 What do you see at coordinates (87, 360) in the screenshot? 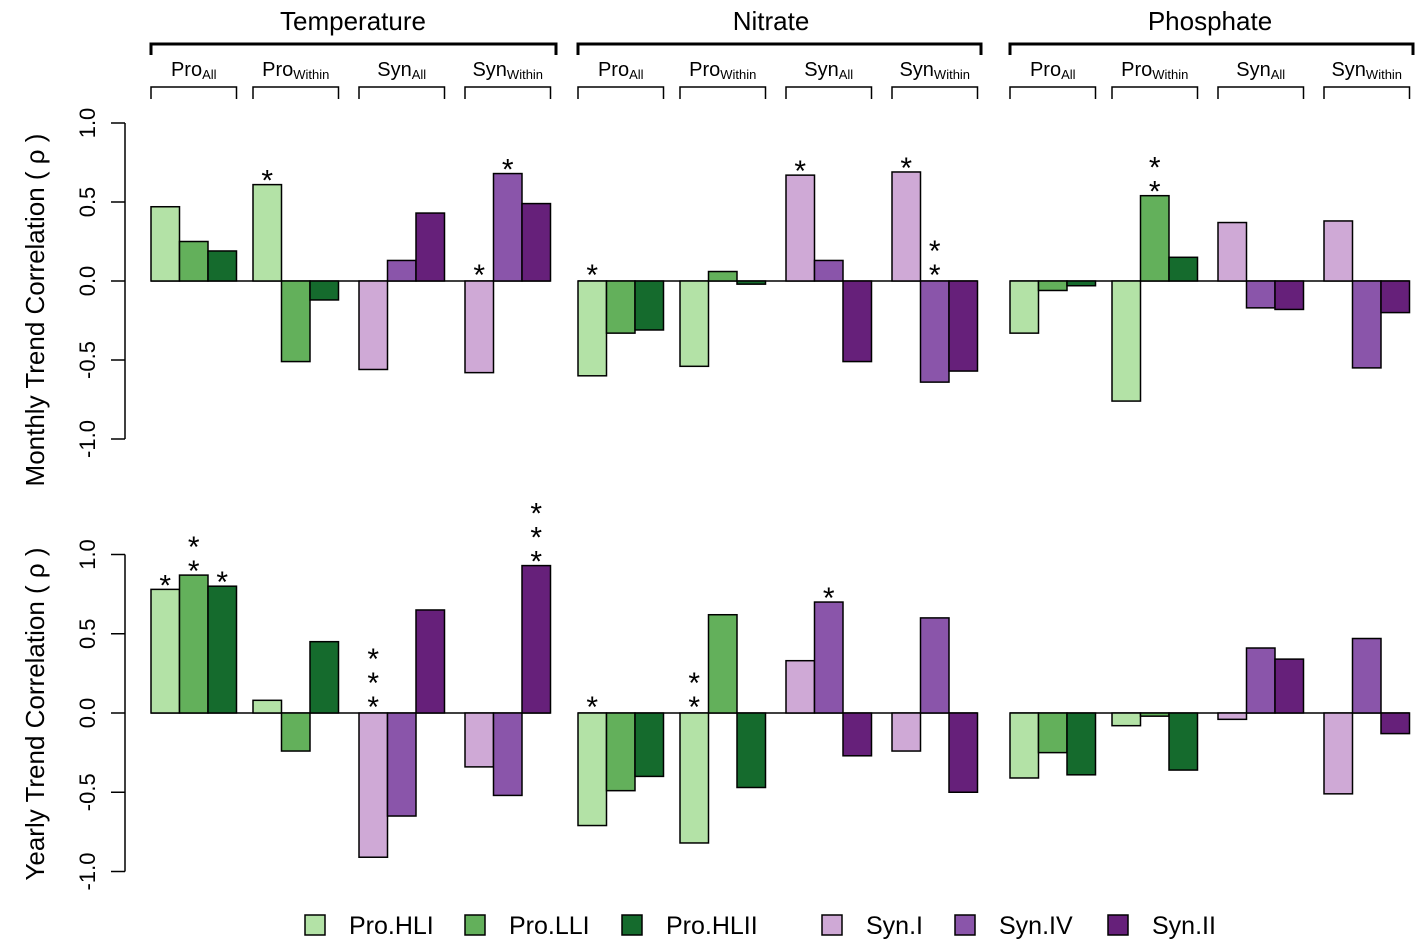
I see `y-tick-label: -0.5` at bounding box center [87, 360].